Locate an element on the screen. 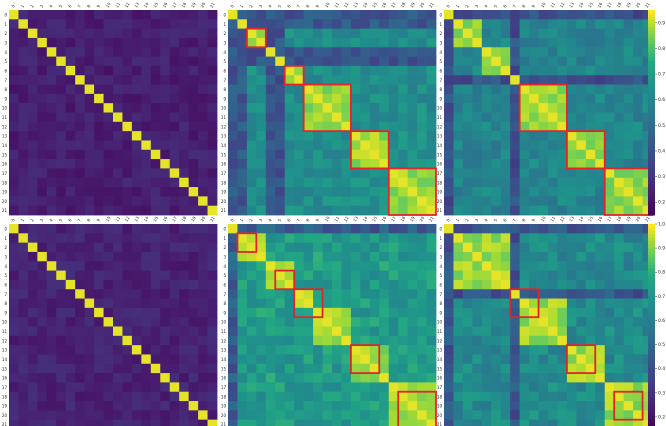  x-tick-label: 18 is located at coordinates (183, 218).